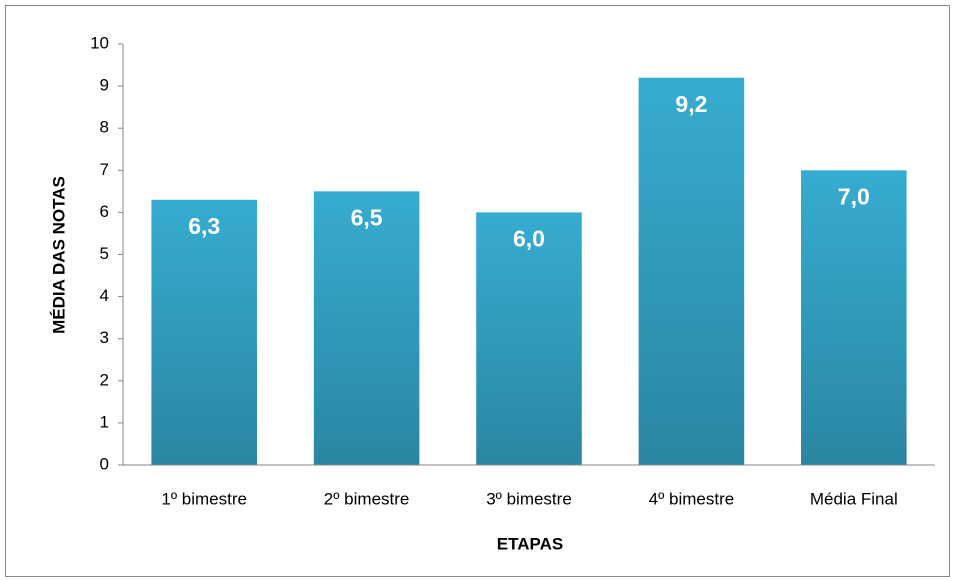 The height and width of the screenshot is (581, 955). What do you see at coordinates (104, 463) in the screenshot?
I see `y-tick-label: 0` at bounding box center [104, 463].